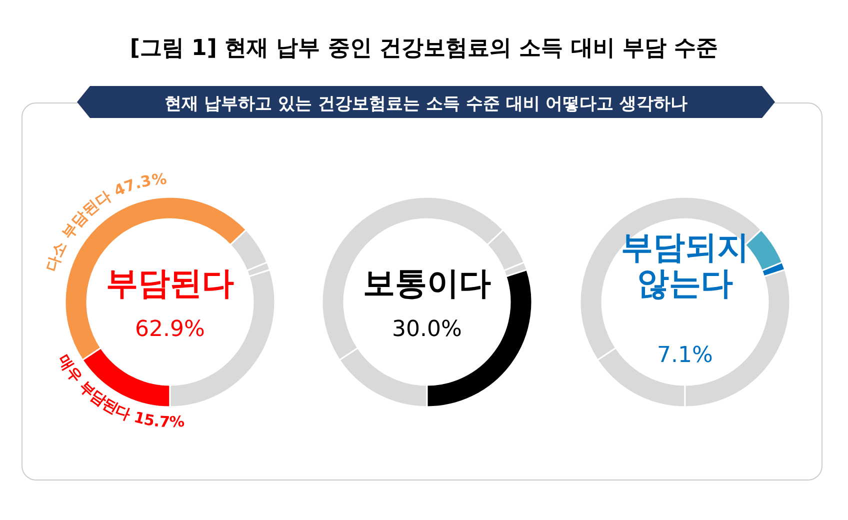 The width and height of the screenshot is (848, 520). What do you see at coordinates (685, 355) in the screenshot?
I see `text: 7.1%` at bounding box center [685, 355].